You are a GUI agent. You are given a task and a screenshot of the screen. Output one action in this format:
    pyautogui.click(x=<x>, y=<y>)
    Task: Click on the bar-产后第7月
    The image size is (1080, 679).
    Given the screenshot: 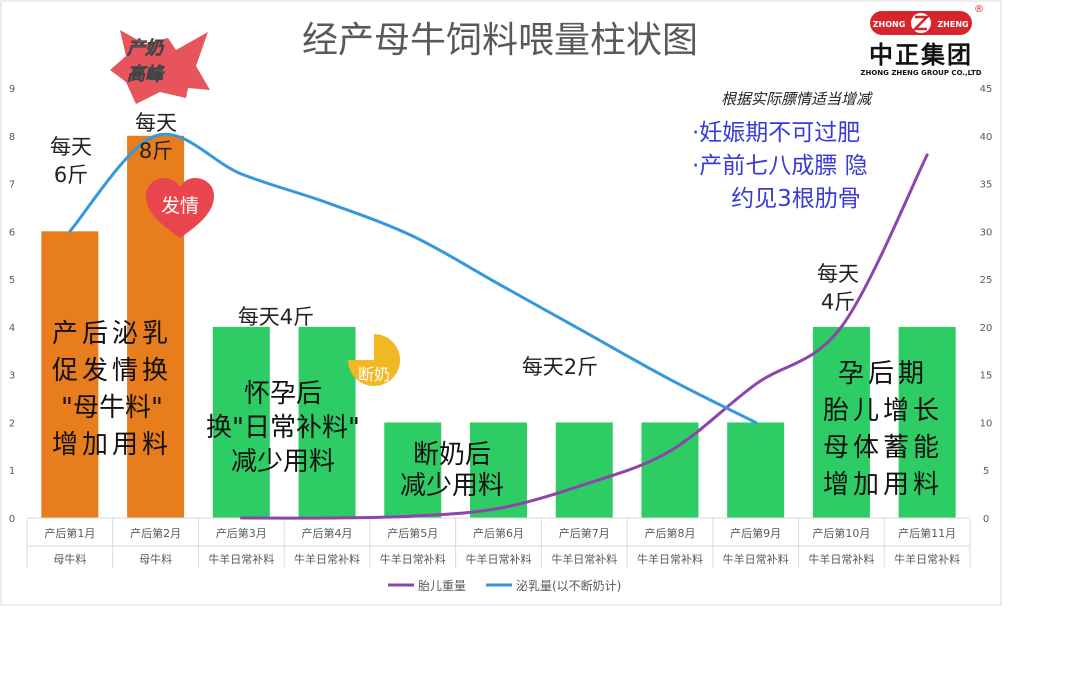 What is the action you would take?
    pyautogui.click(x=584, y=470)
    